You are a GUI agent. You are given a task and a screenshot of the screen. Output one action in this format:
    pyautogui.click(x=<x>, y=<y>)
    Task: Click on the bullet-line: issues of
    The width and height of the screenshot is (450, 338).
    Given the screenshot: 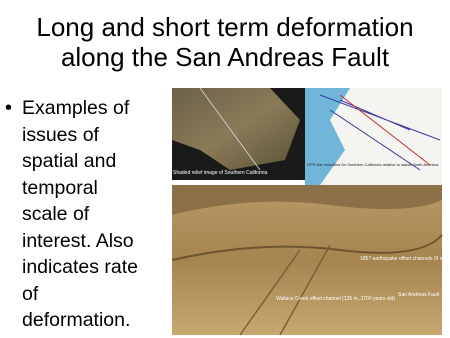 What is the action you would take?
    pyautogui.click(x=60, y=134)
    